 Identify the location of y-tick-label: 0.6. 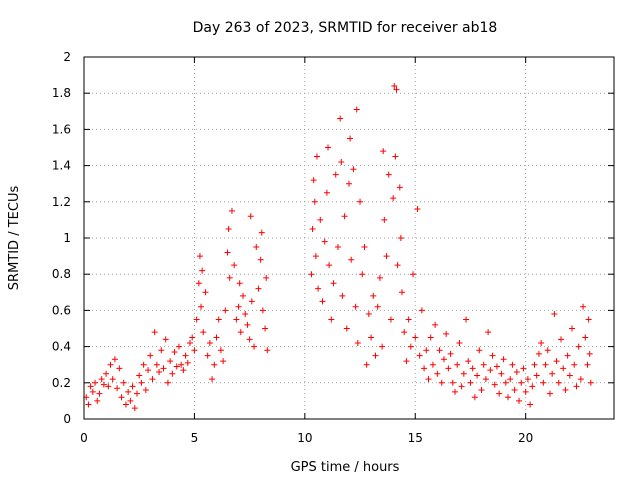
(61, 310).